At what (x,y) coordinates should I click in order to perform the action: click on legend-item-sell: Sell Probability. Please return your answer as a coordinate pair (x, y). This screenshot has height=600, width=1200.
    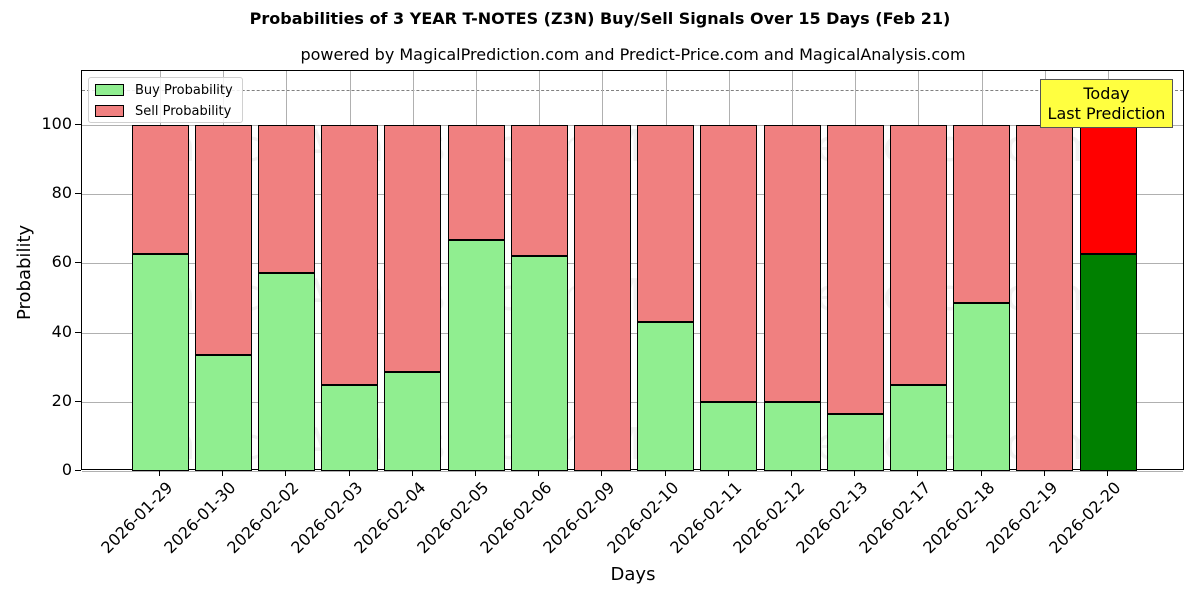
    Looking at the image, I should click on (163, 111).